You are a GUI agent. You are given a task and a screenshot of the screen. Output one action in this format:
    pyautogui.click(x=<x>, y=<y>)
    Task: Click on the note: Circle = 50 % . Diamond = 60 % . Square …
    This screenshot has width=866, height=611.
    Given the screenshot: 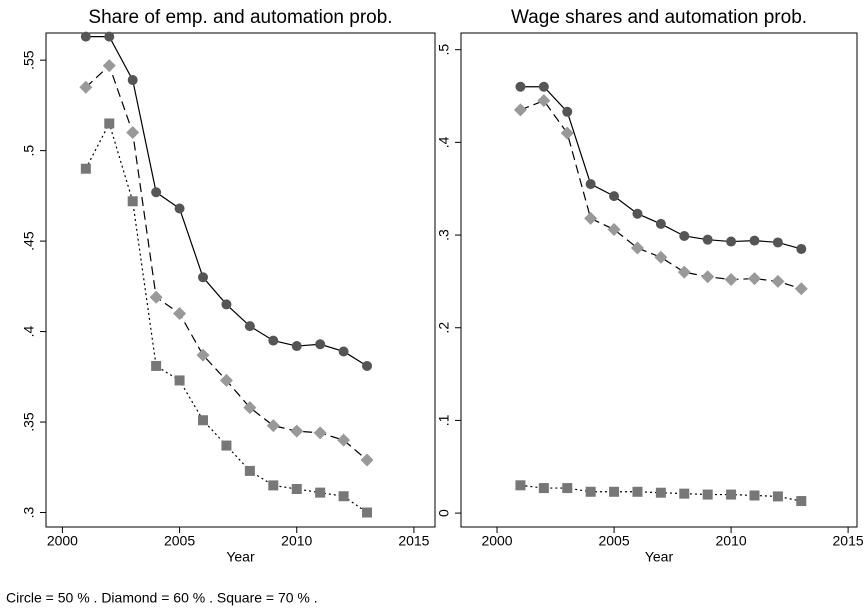 What is the action you would take?
    pyautogui.click(x=162, y=598)
    